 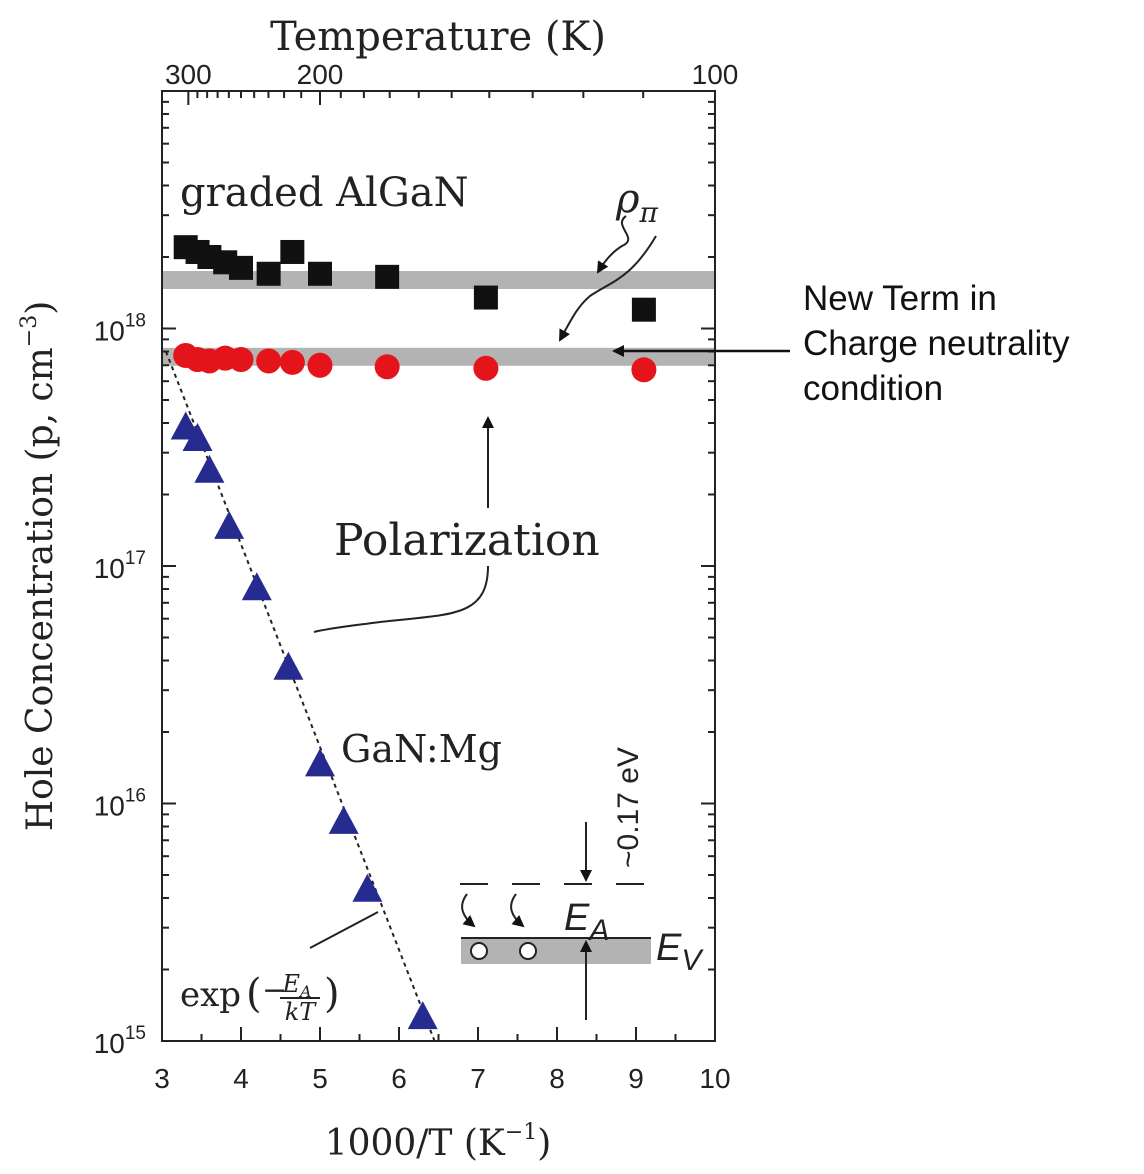 I want to click on x-tick-label: 5, so click(x=320, y=1078).